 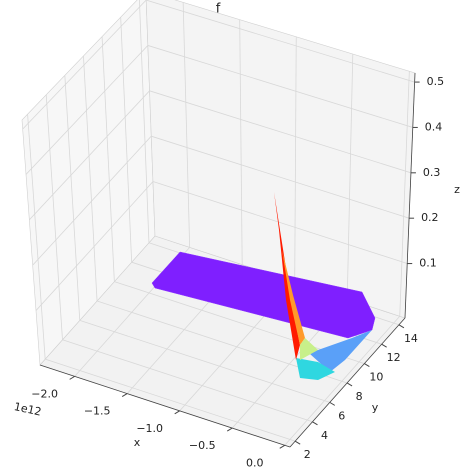 What do you see at coordinates (307, 454) in the screenshot?
I see `y-tick-label: 2` at bounding box center [307, 454].